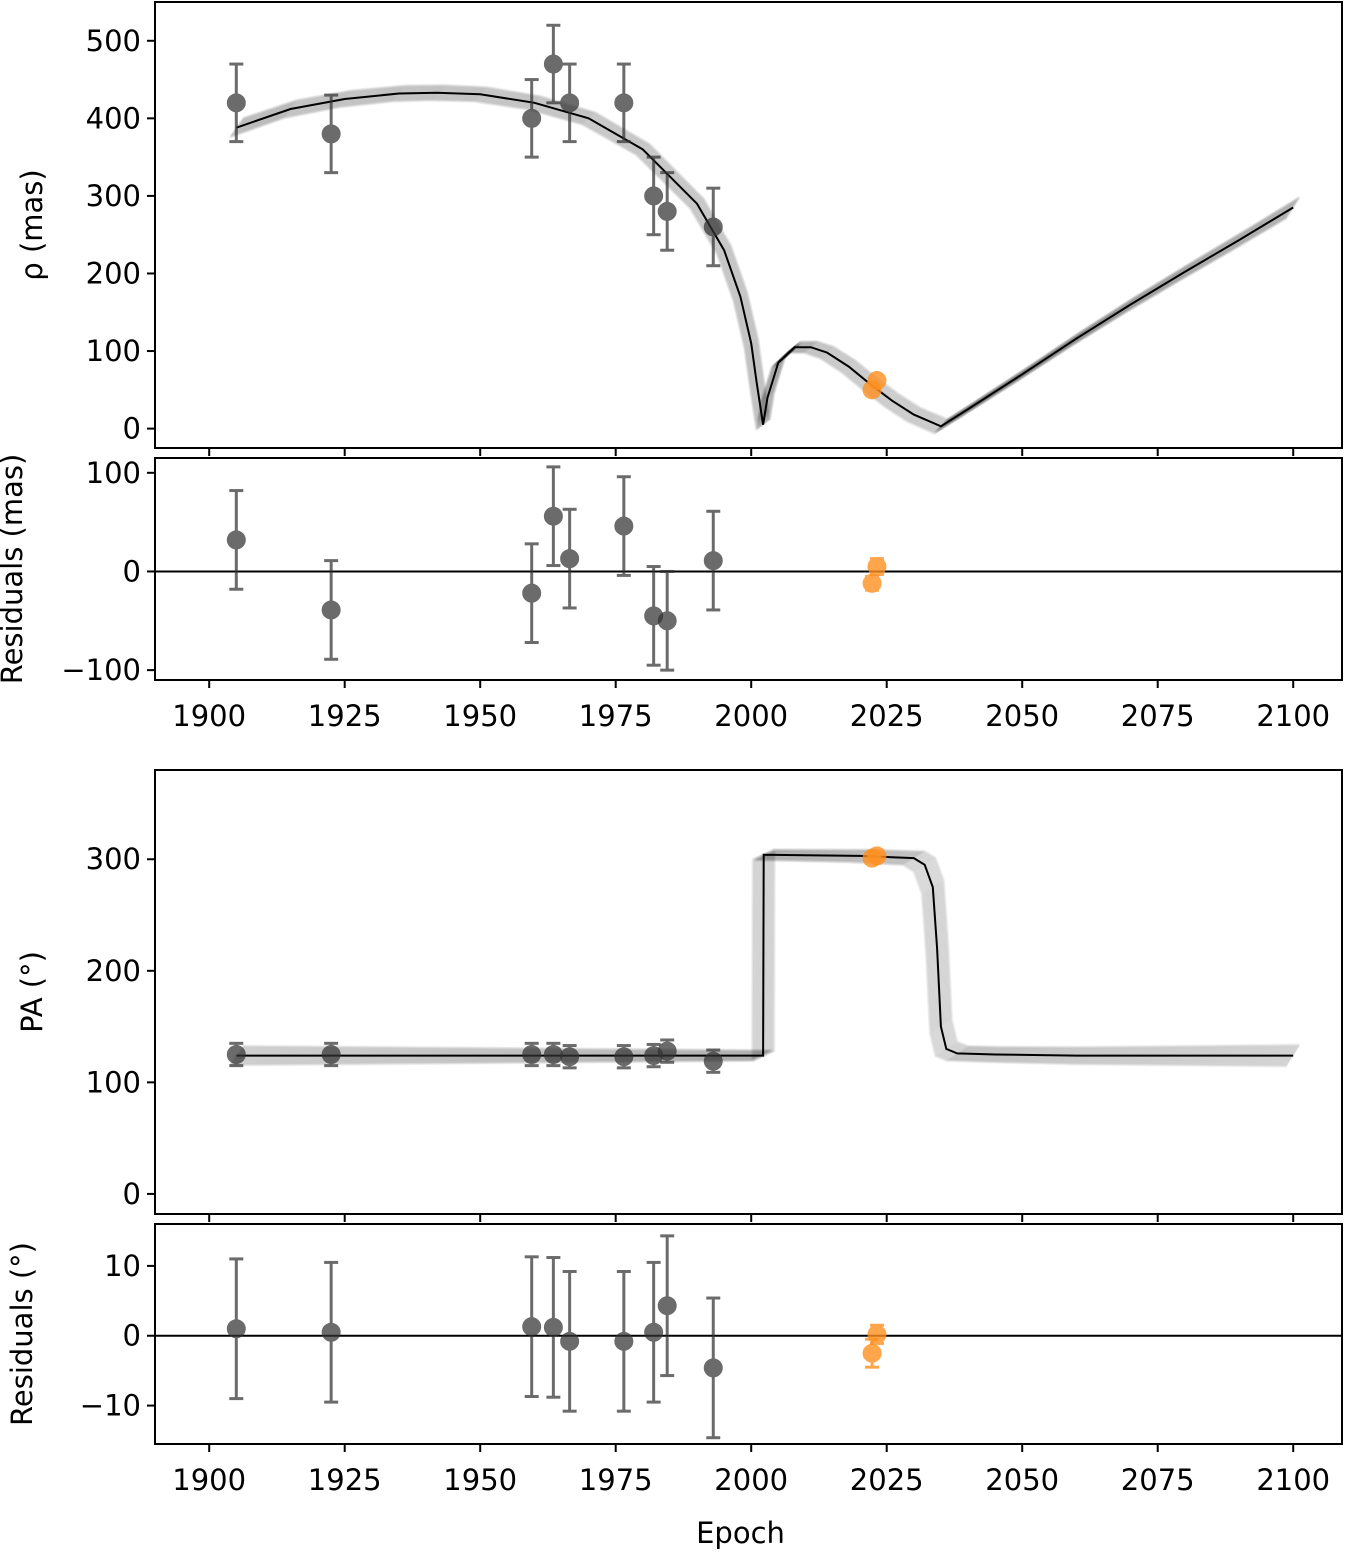  I want to click on rho-residuals-xtick-label: 2100, so click(1293, 716).